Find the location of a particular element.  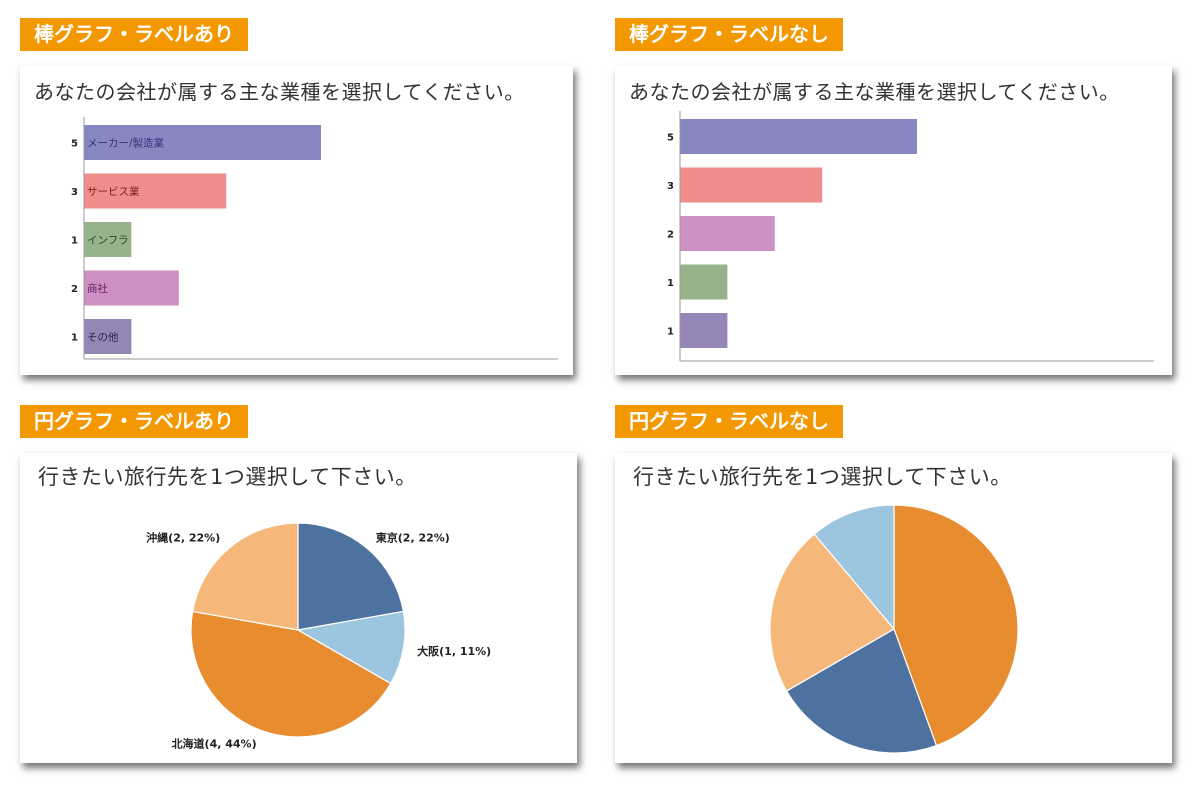

section-label-bar-unlabeled: 棒グラフ・ラベルなし is located at coordinates (729, 34).